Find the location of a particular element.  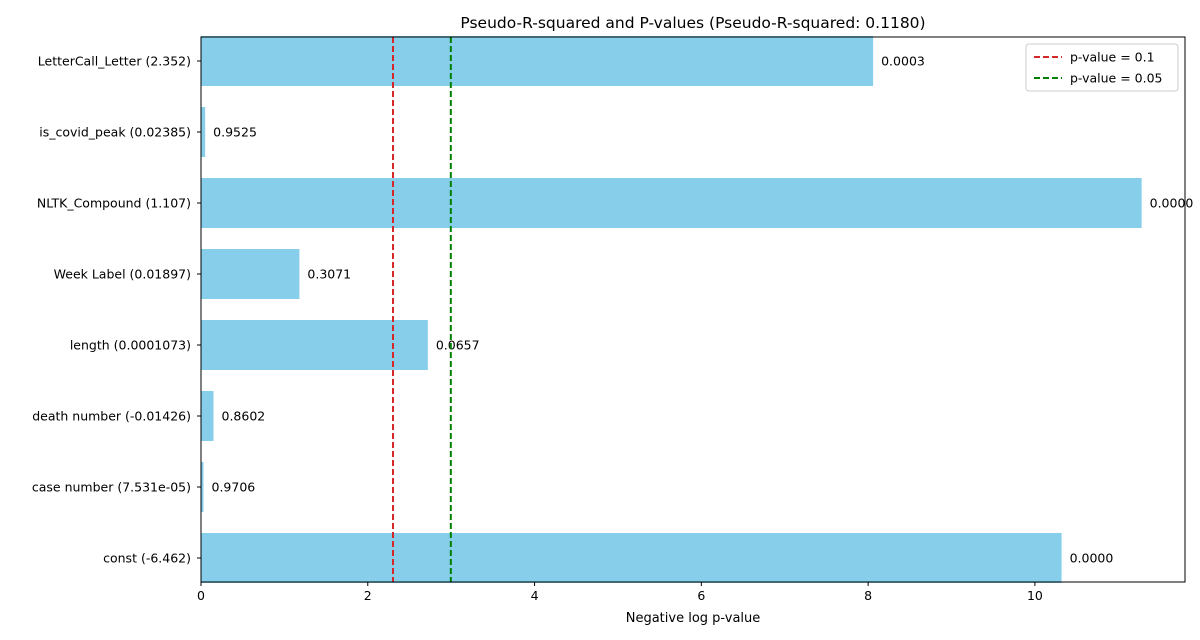

x-tick-label: 8 is located at coordinates (868, 595).